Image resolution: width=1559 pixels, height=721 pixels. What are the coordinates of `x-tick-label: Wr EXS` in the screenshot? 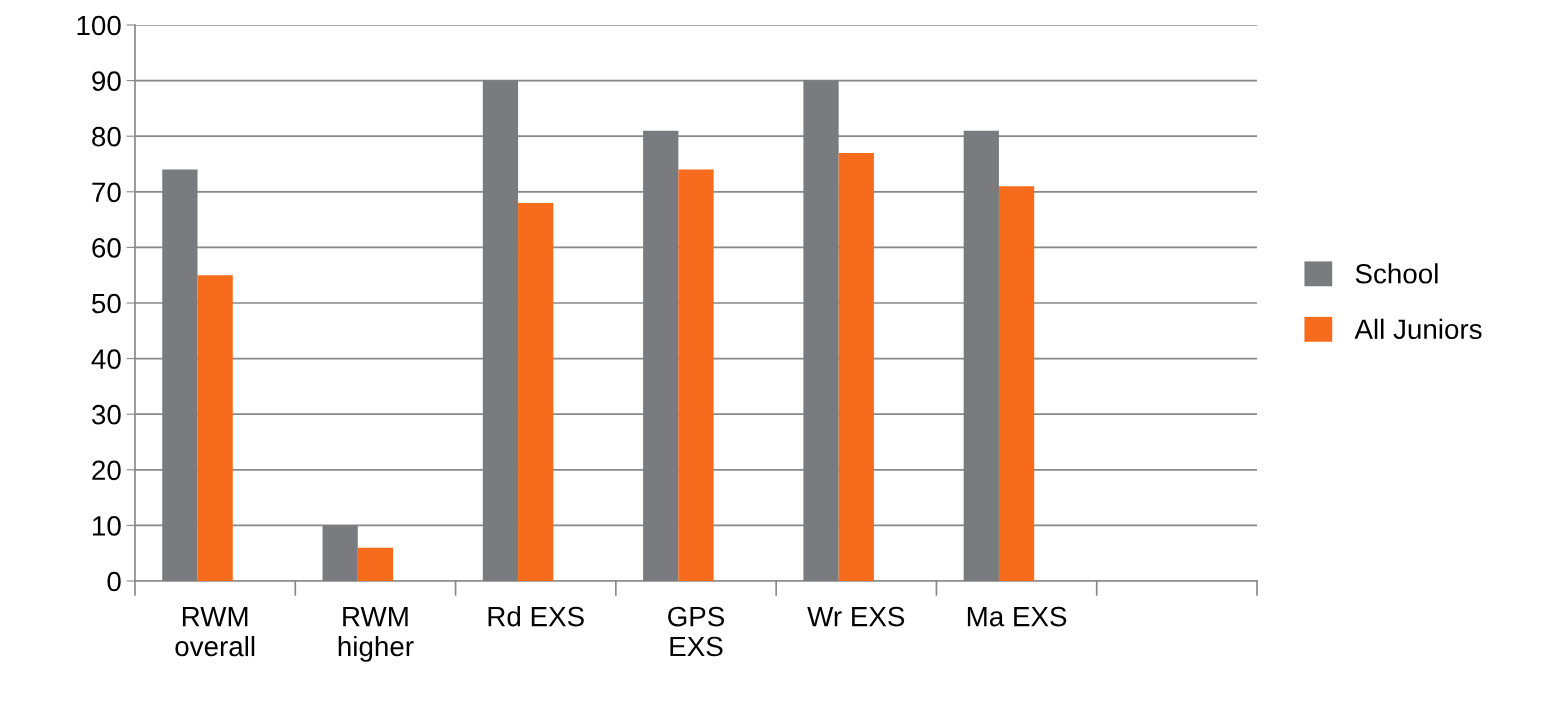 It's located at (856, 616).